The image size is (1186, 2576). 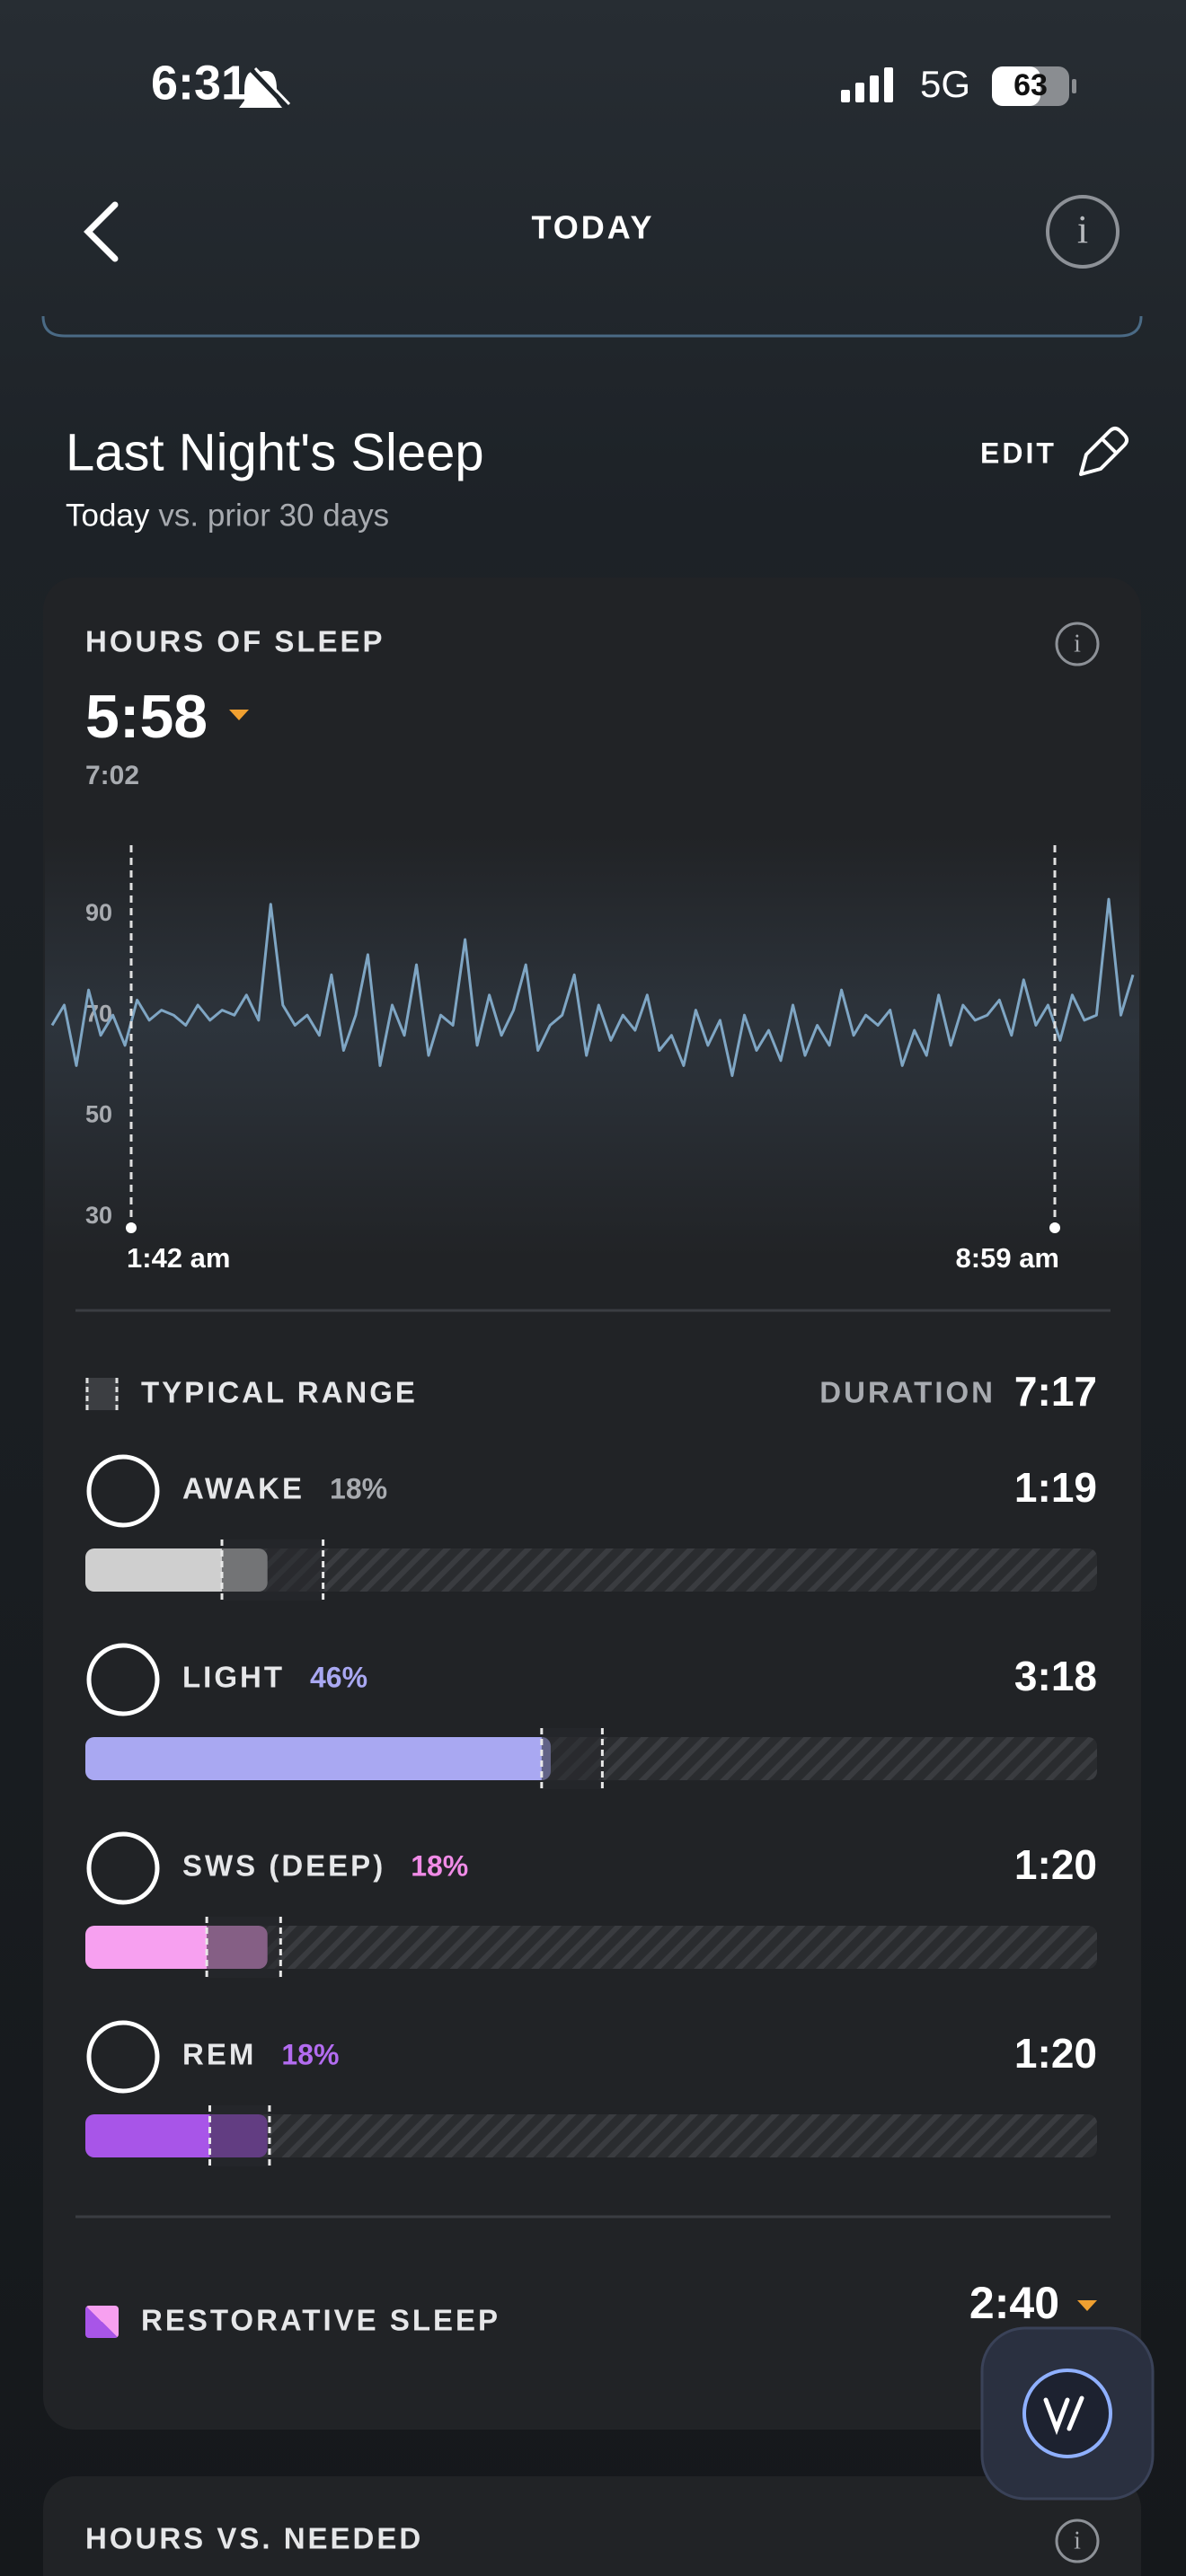 What do you see at coordinates (234, 1677) in the screenshot?
I see `stage-name: LIGHT` at bounding box center [234, 1677].